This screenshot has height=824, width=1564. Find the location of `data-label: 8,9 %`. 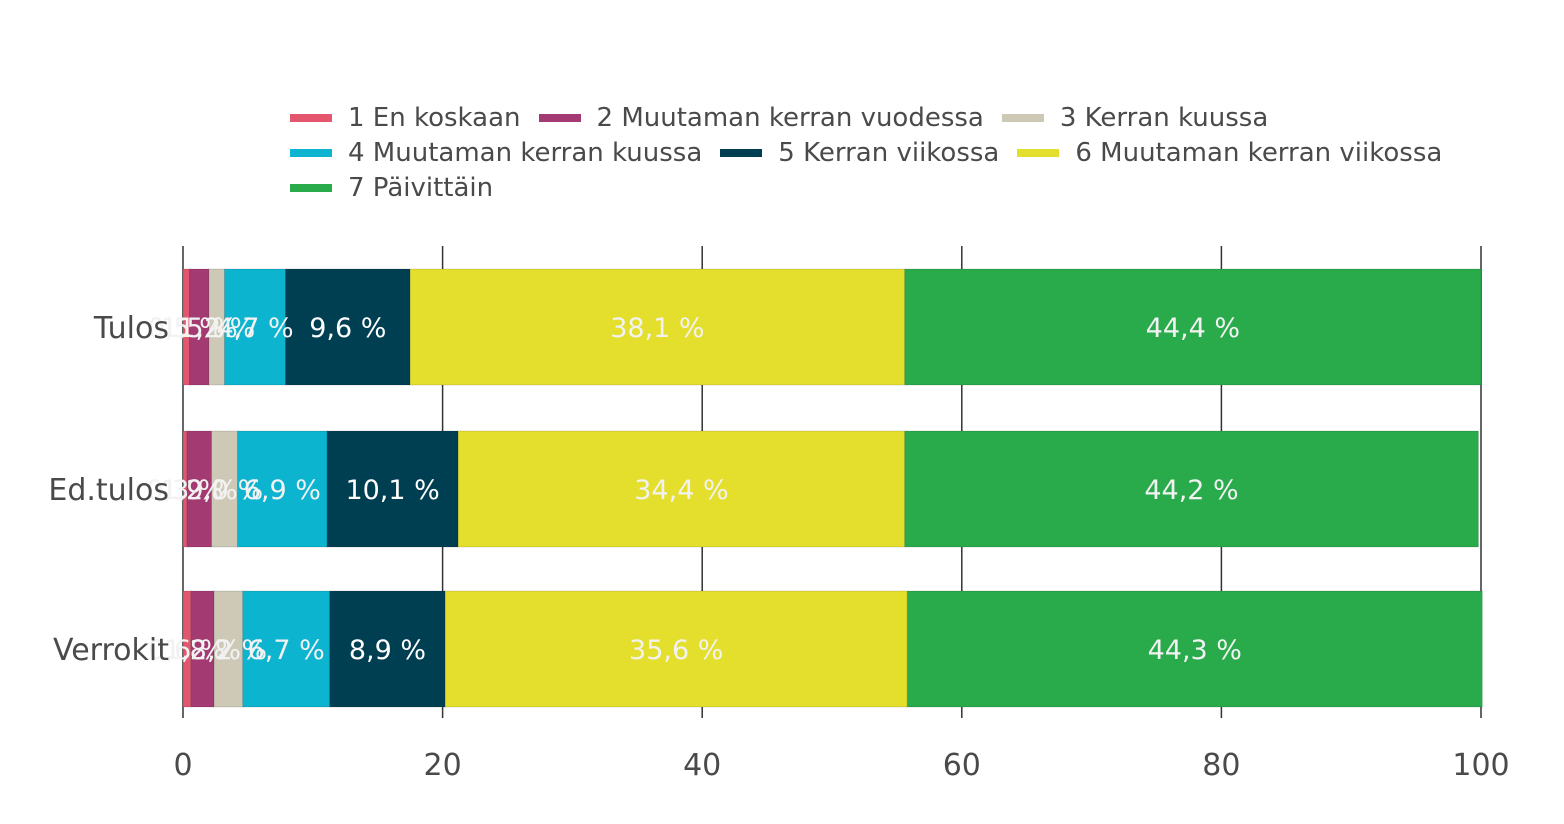

data-label: 8,9 % is located at coordinates (387, 650).